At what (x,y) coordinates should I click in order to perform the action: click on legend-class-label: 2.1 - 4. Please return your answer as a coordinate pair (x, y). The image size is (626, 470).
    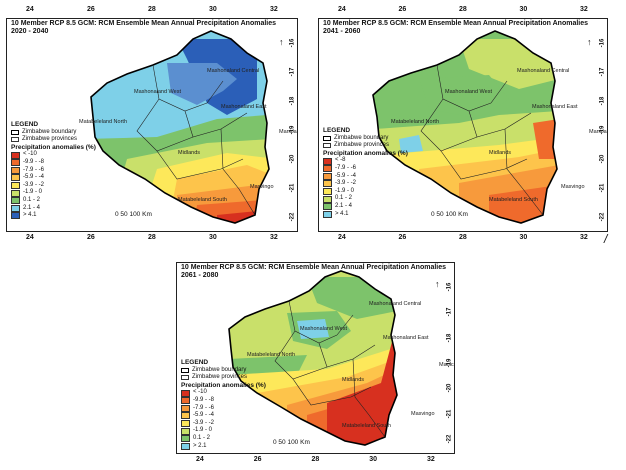
    Looking at the image, I should click on (32, 207).